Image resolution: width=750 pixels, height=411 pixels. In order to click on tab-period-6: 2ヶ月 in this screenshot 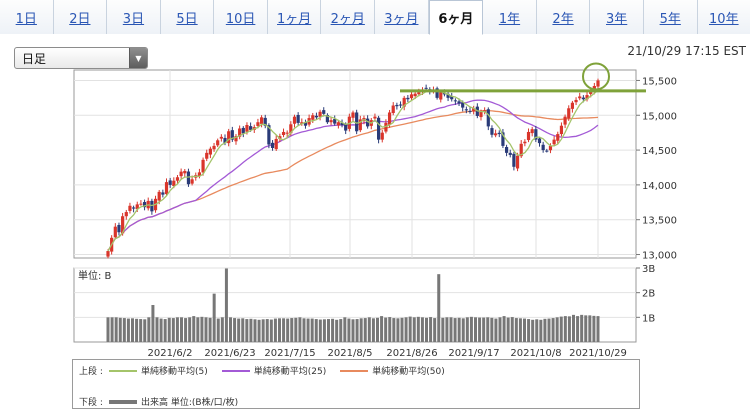, I will do `click(348, 17)`.